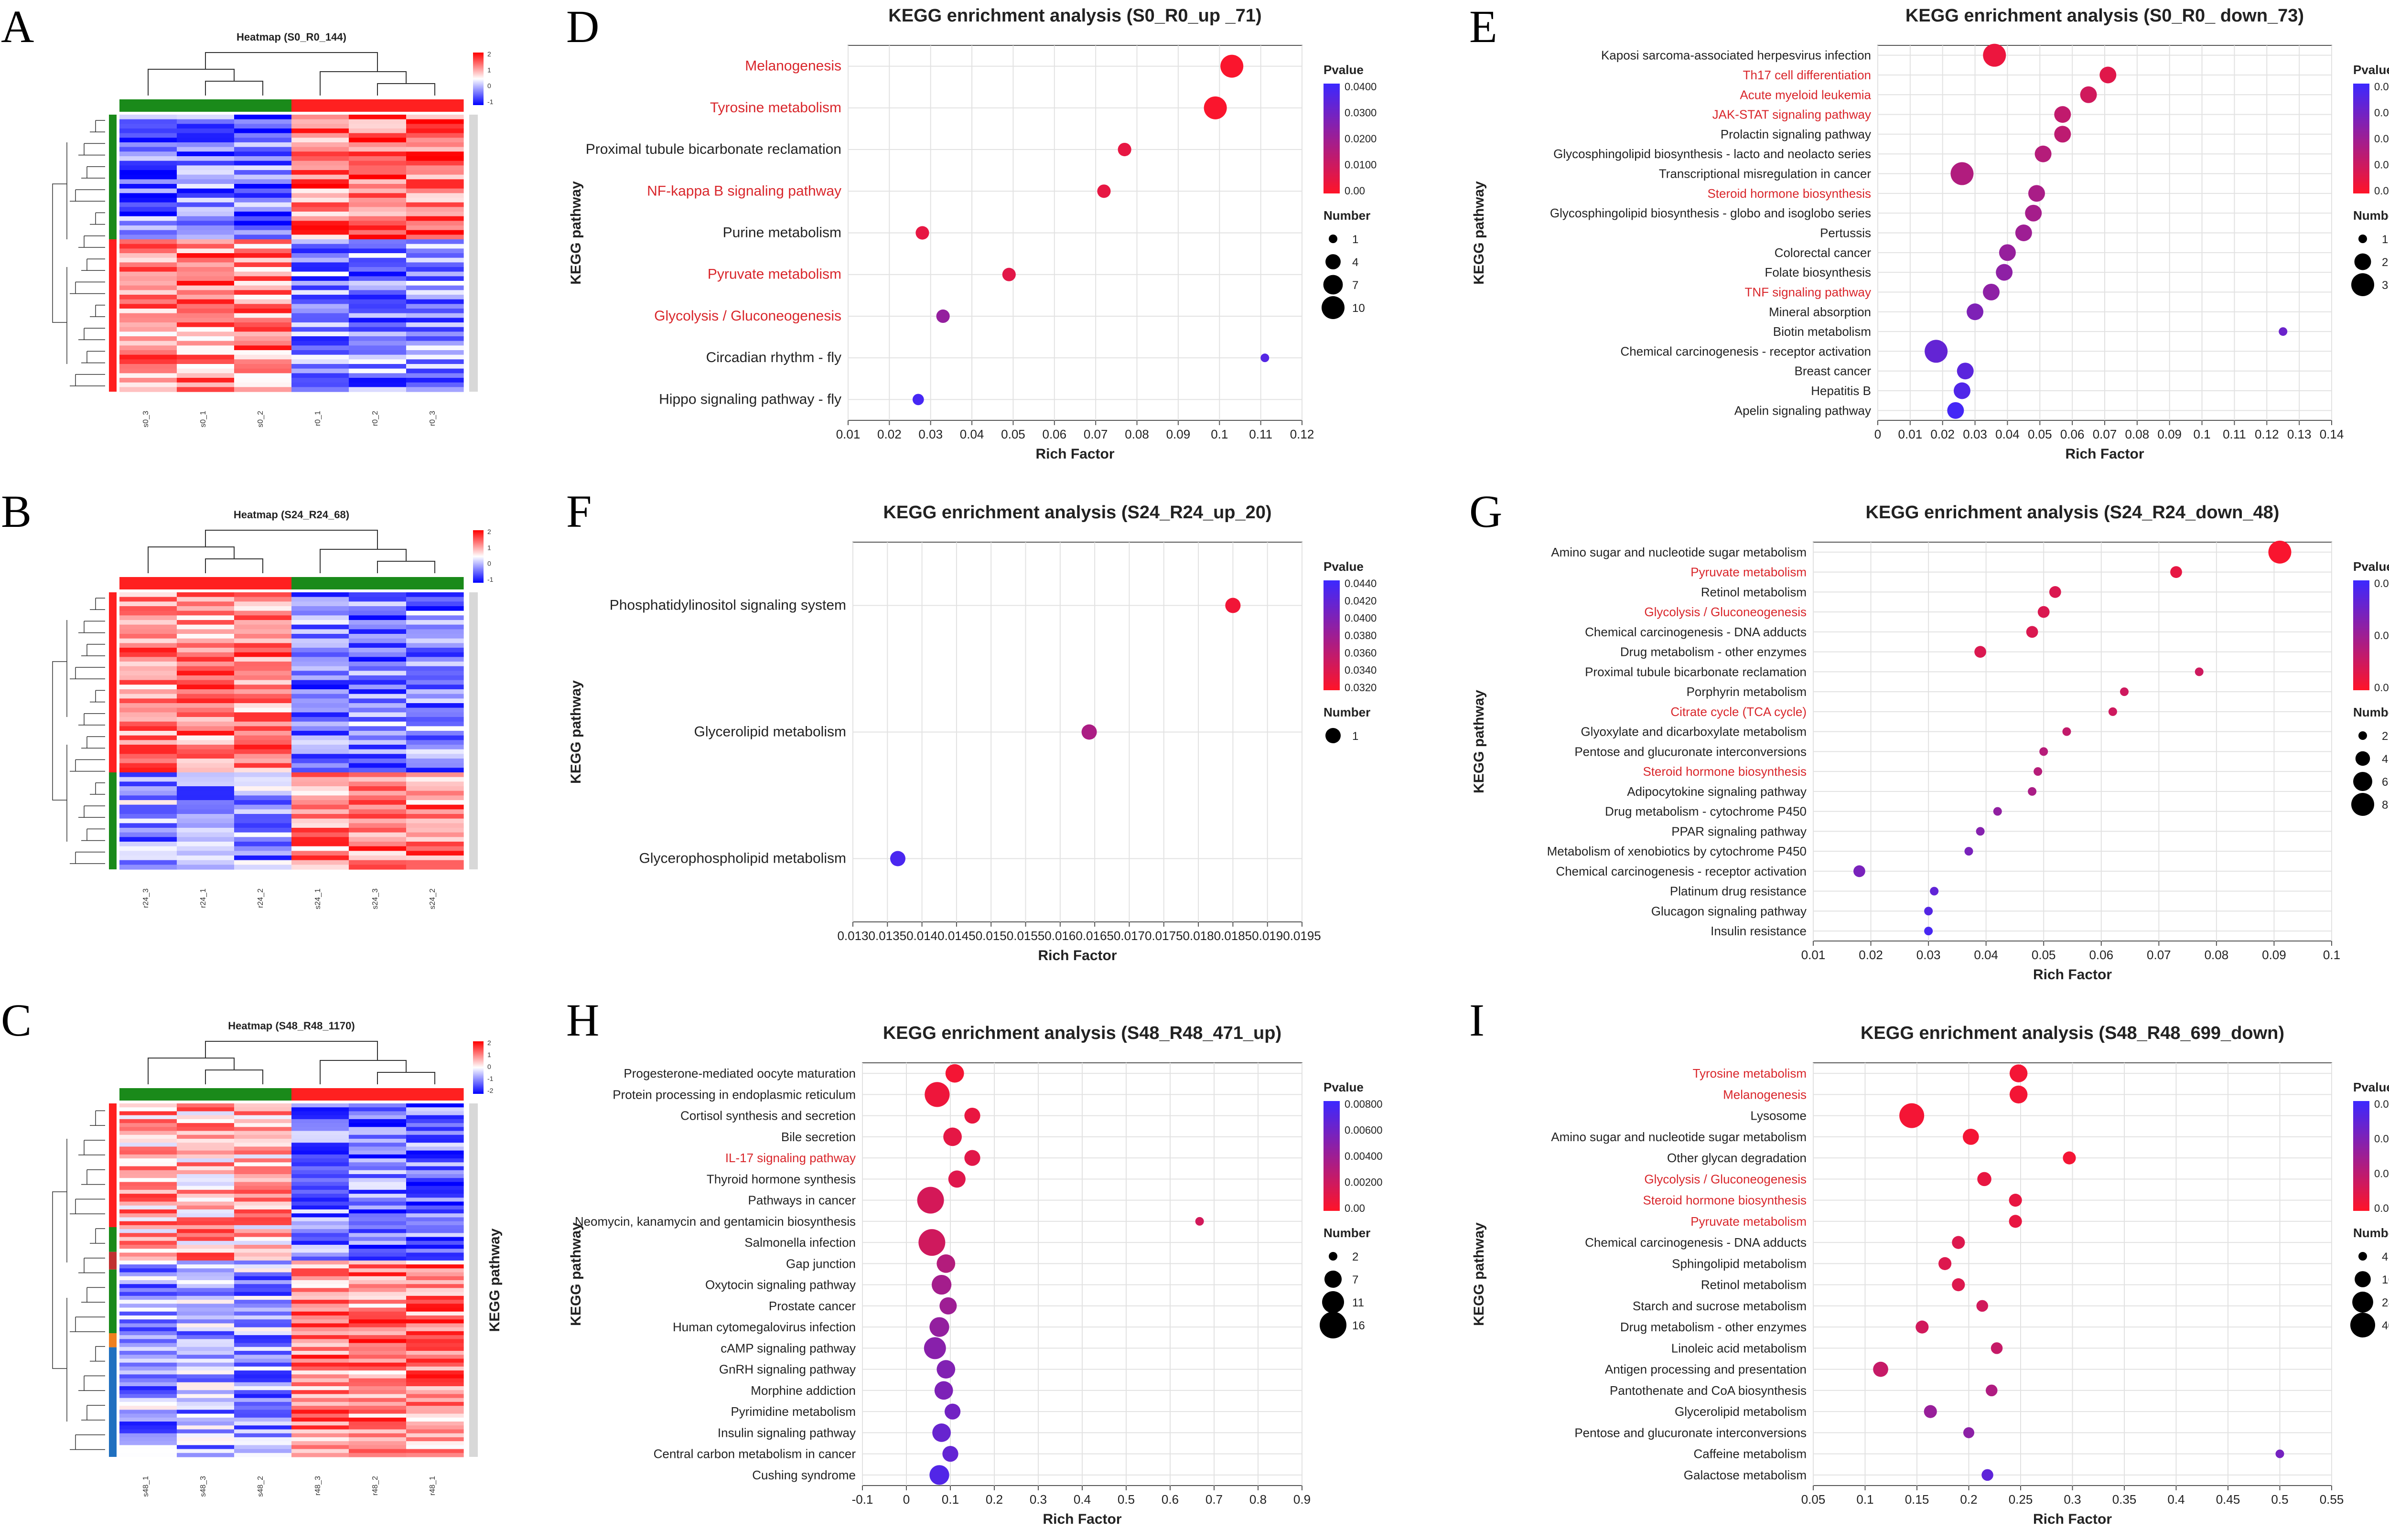 Image resolution: width=2389 pixels, height=1540 pixels. Describe the element at coordinates (1055, 434) in the screenshot. I see `x-tick-label: 0.06` at that location.